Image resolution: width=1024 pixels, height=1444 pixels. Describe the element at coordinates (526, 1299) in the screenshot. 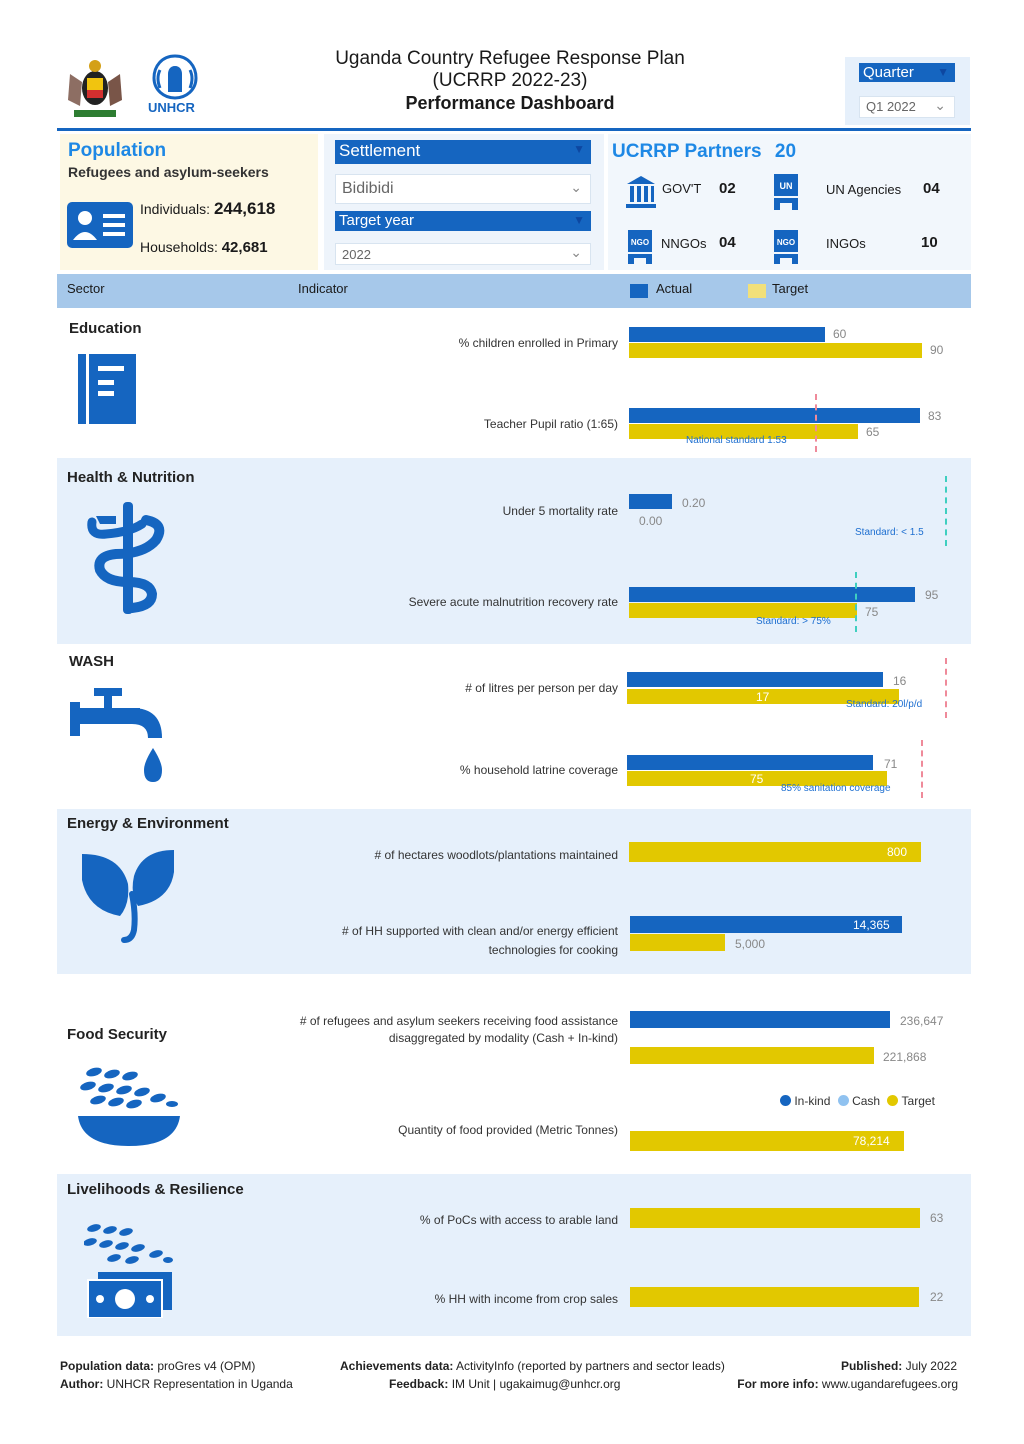

I see `livelihoods-ind2-label: % HH with income from crop sales` at that location.